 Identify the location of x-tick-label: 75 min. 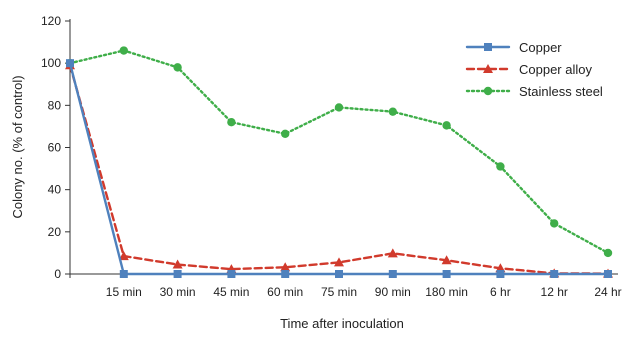
(339, 292).